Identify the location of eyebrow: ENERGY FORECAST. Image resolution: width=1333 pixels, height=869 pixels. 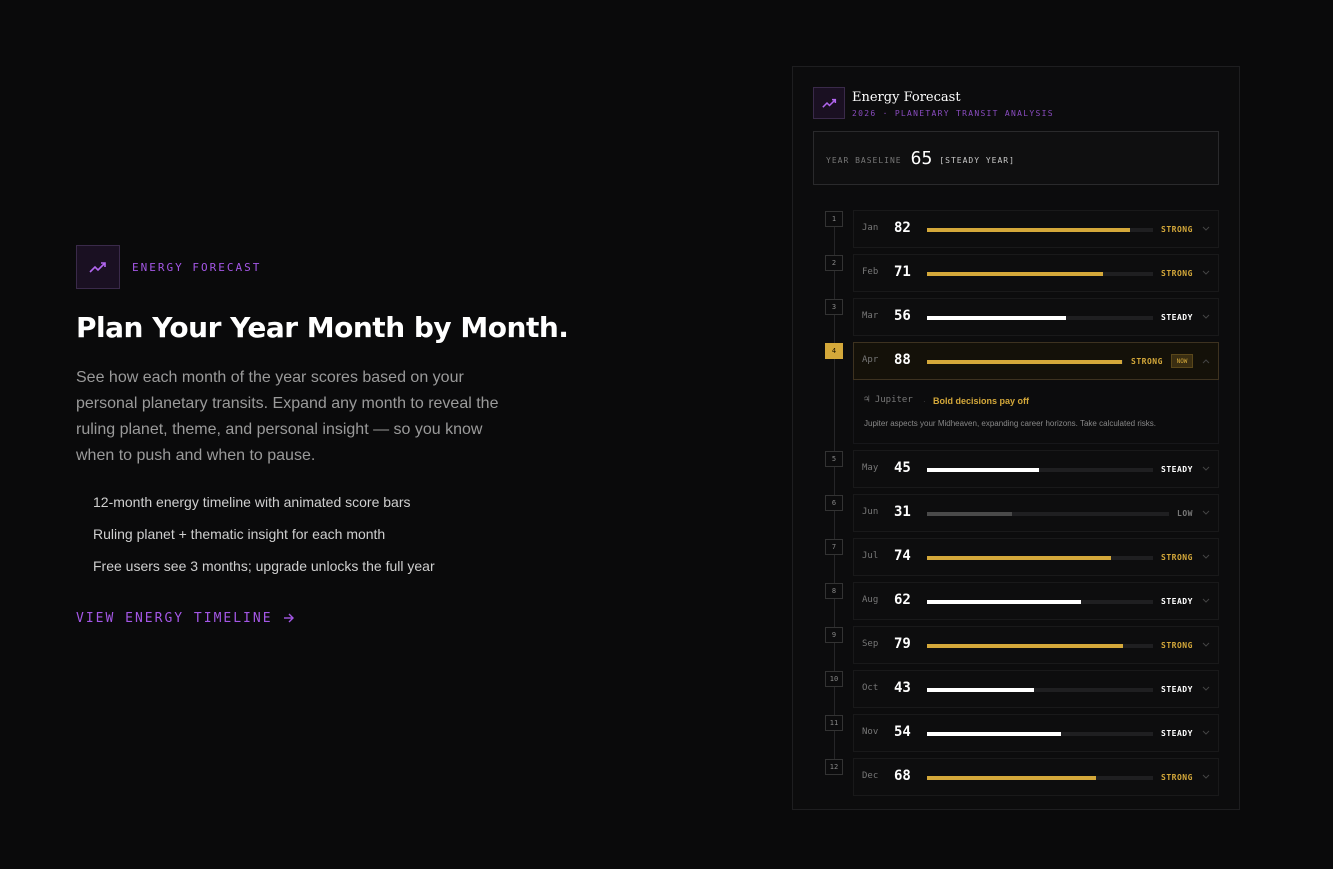
(306, 267).